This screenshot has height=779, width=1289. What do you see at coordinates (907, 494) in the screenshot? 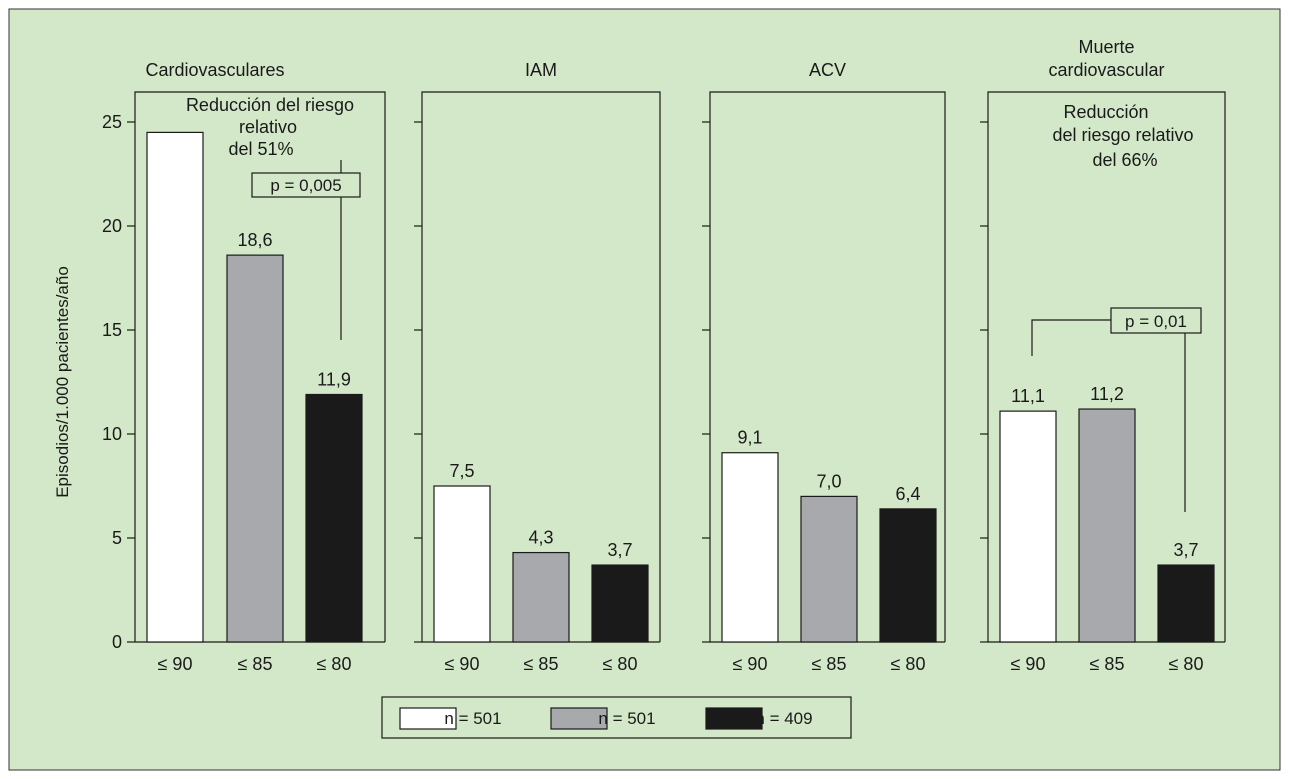
I see `bar-value-label: 6,4` at bounding box center [907, 494].